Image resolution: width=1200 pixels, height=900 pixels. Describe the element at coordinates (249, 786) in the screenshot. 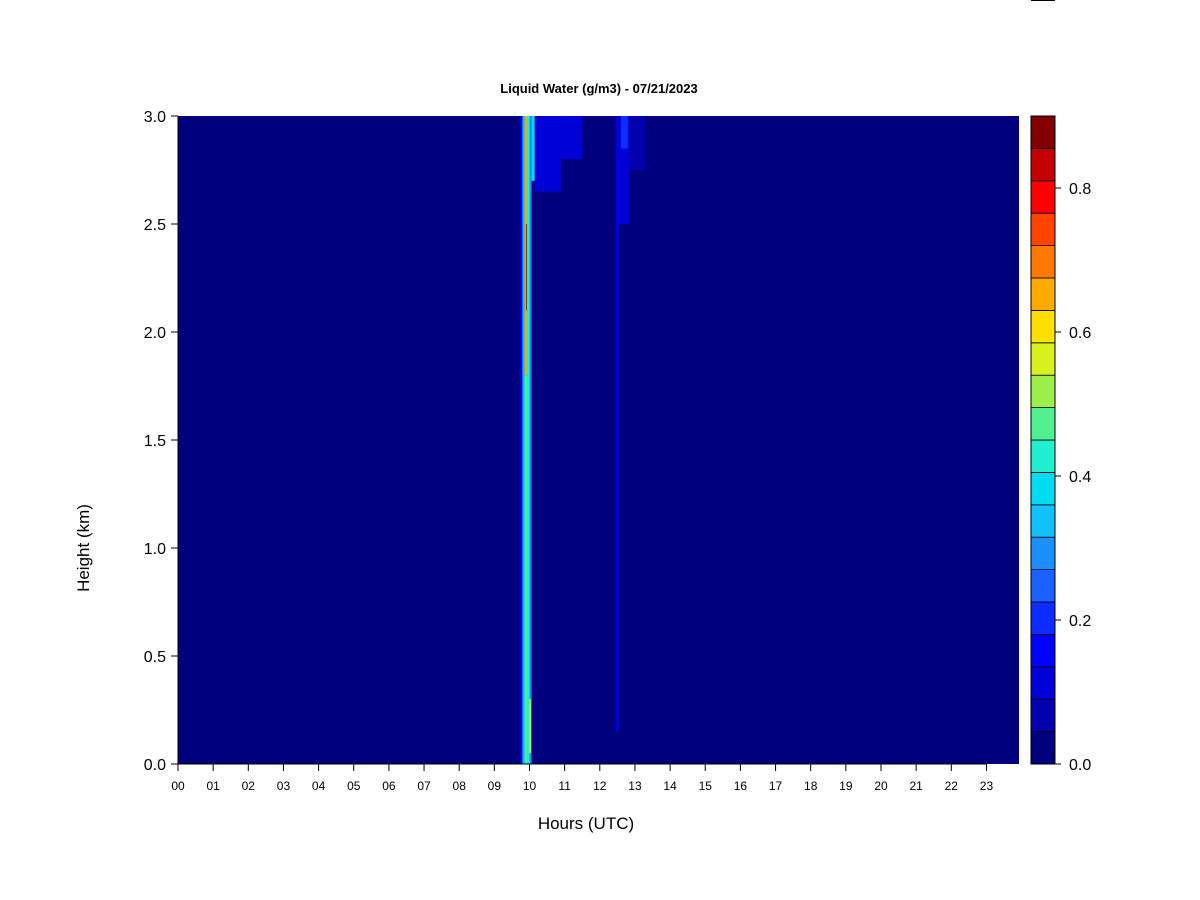

I see `x-tick-label: 02` at that location.